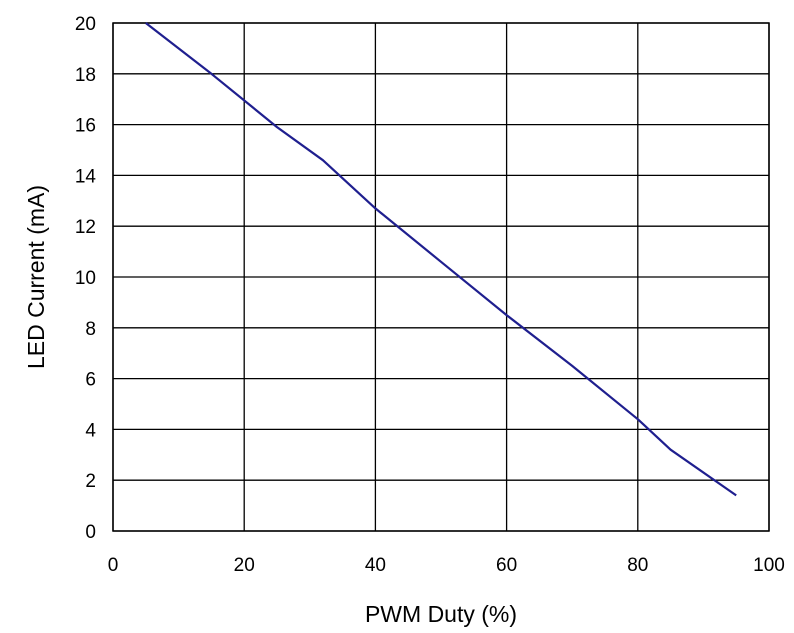 This screenshot has height=633, width=794. What do you see at coordinates (375, 565) in the screenshot?
I see `x-tick-label: 40` at bounding box center [375, 565].